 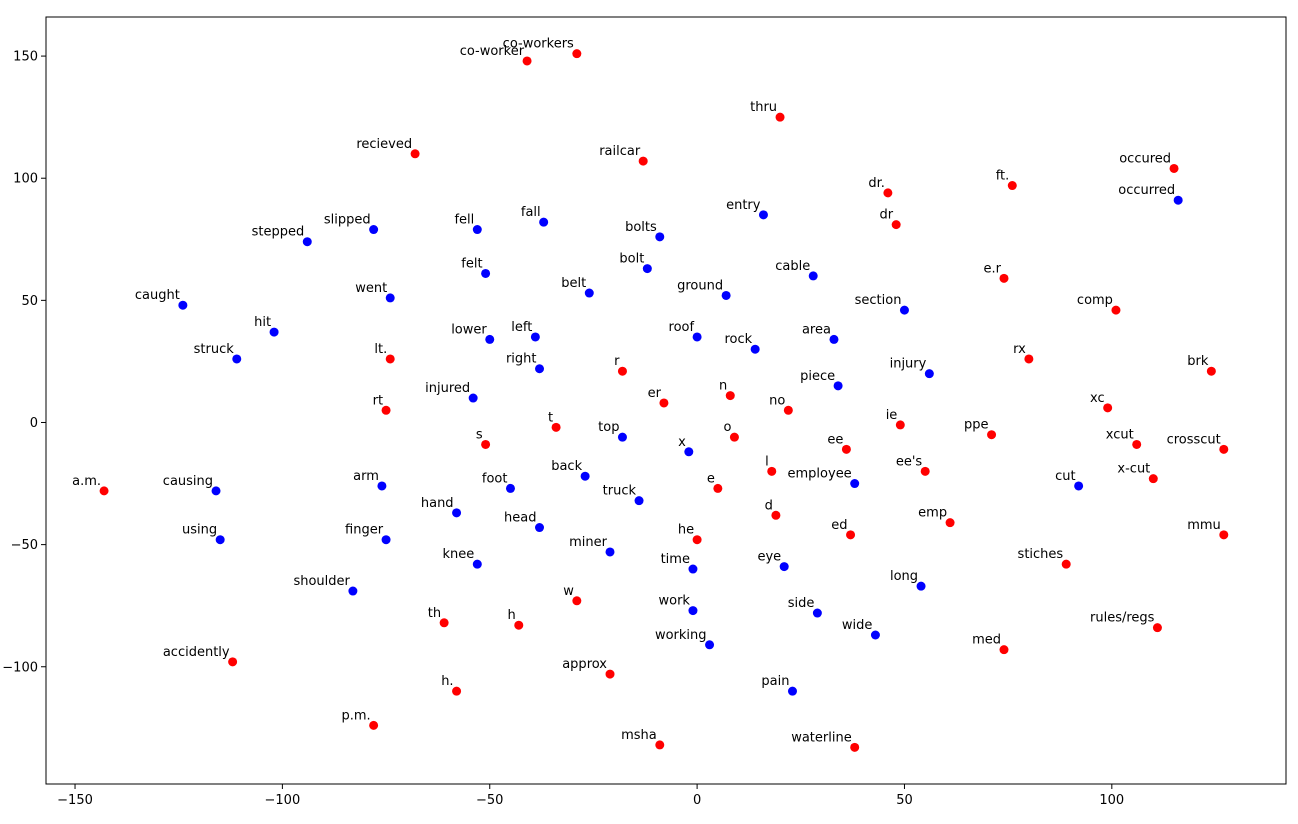 What do you see at coordinates (1122, 618) in the screenshot?
I see `point-label: rules/regs` at bounding box center [1122, 618].